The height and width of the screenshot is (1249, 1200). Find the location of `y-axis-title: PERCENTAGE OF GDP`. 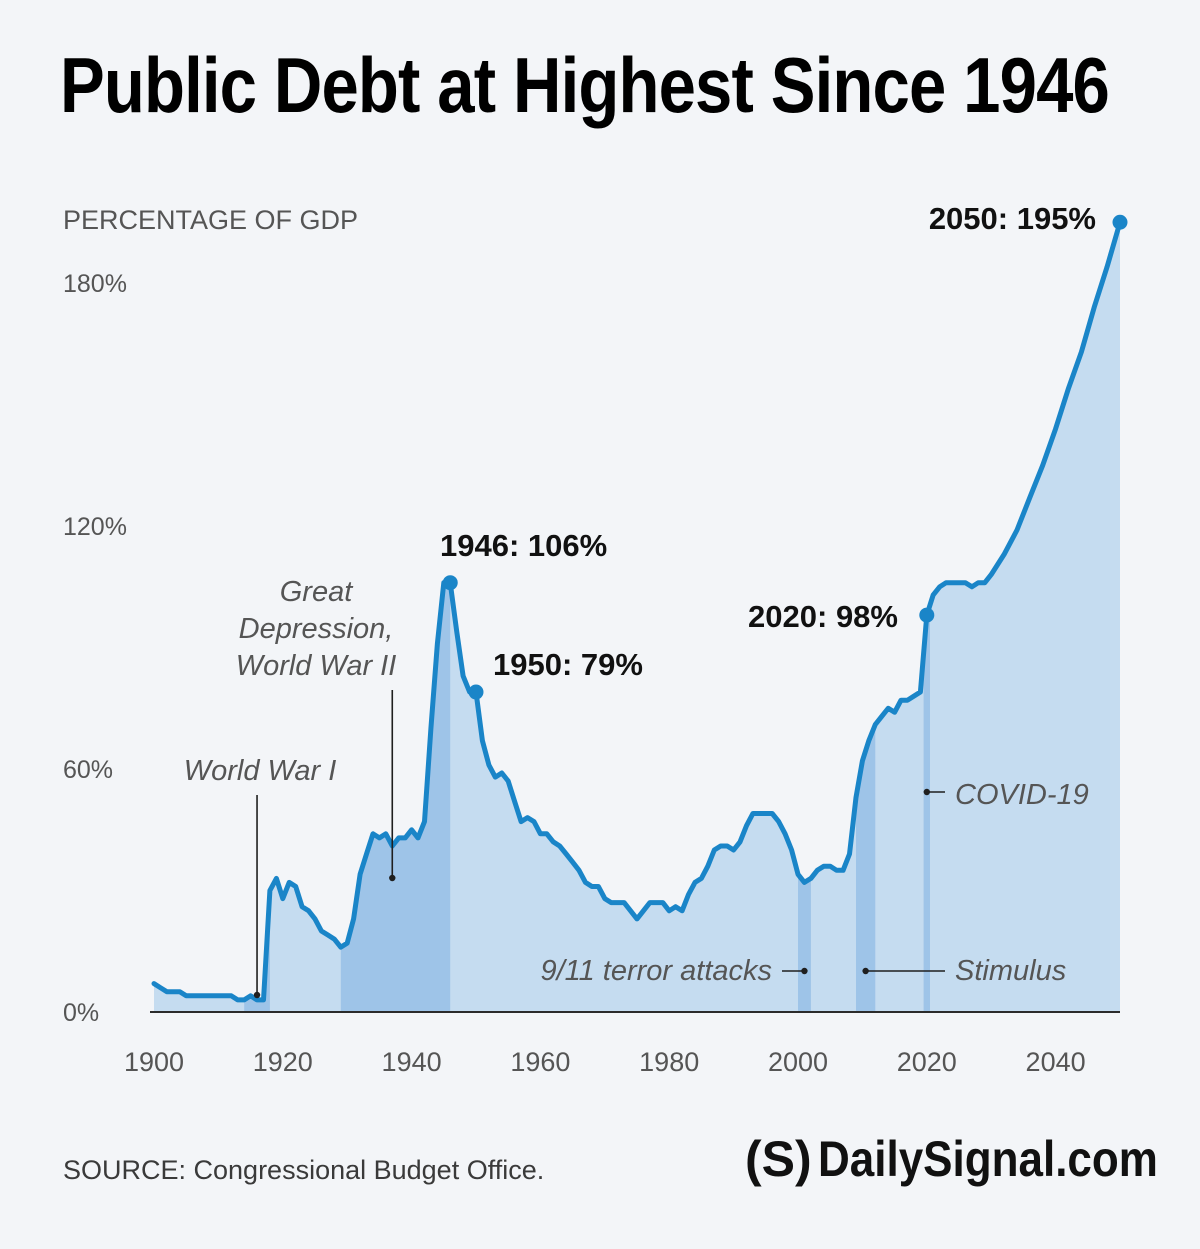

y-axis-title: PERCENTAGE OF GDP is located at coordinates (210, 220).